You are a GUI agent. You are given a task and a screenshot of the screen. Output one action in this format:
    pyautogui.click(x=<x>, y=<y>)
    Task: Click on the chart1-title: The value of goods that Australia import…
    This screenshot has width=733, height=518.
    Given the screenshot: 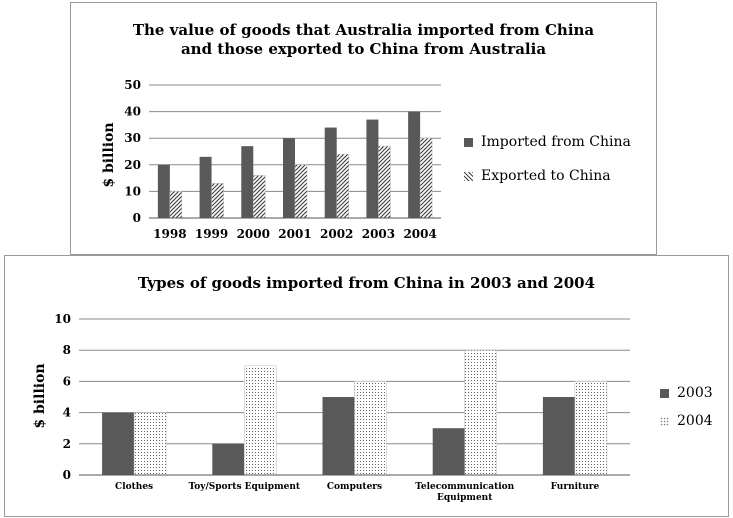 What is the action you would take?
    pyautogui.click(x=363, y=40)
    